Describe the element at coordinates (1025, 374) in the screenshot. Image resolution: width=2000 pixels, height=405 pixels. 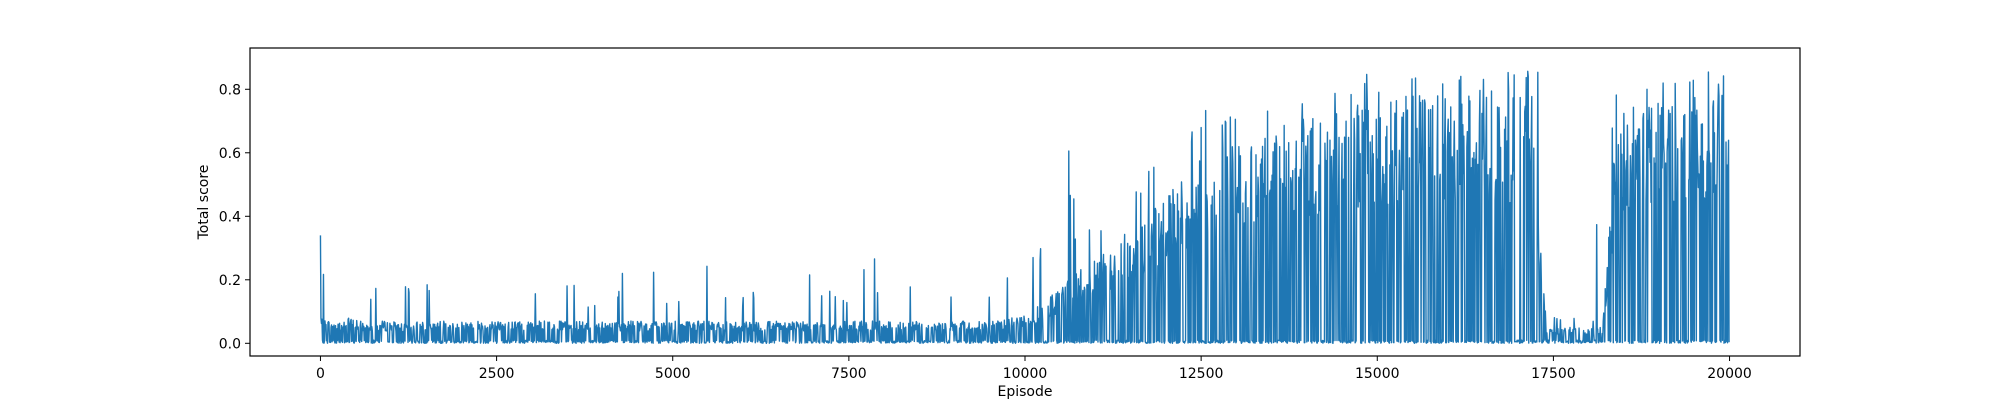
I see `x-tick-label: 10000` at that location.